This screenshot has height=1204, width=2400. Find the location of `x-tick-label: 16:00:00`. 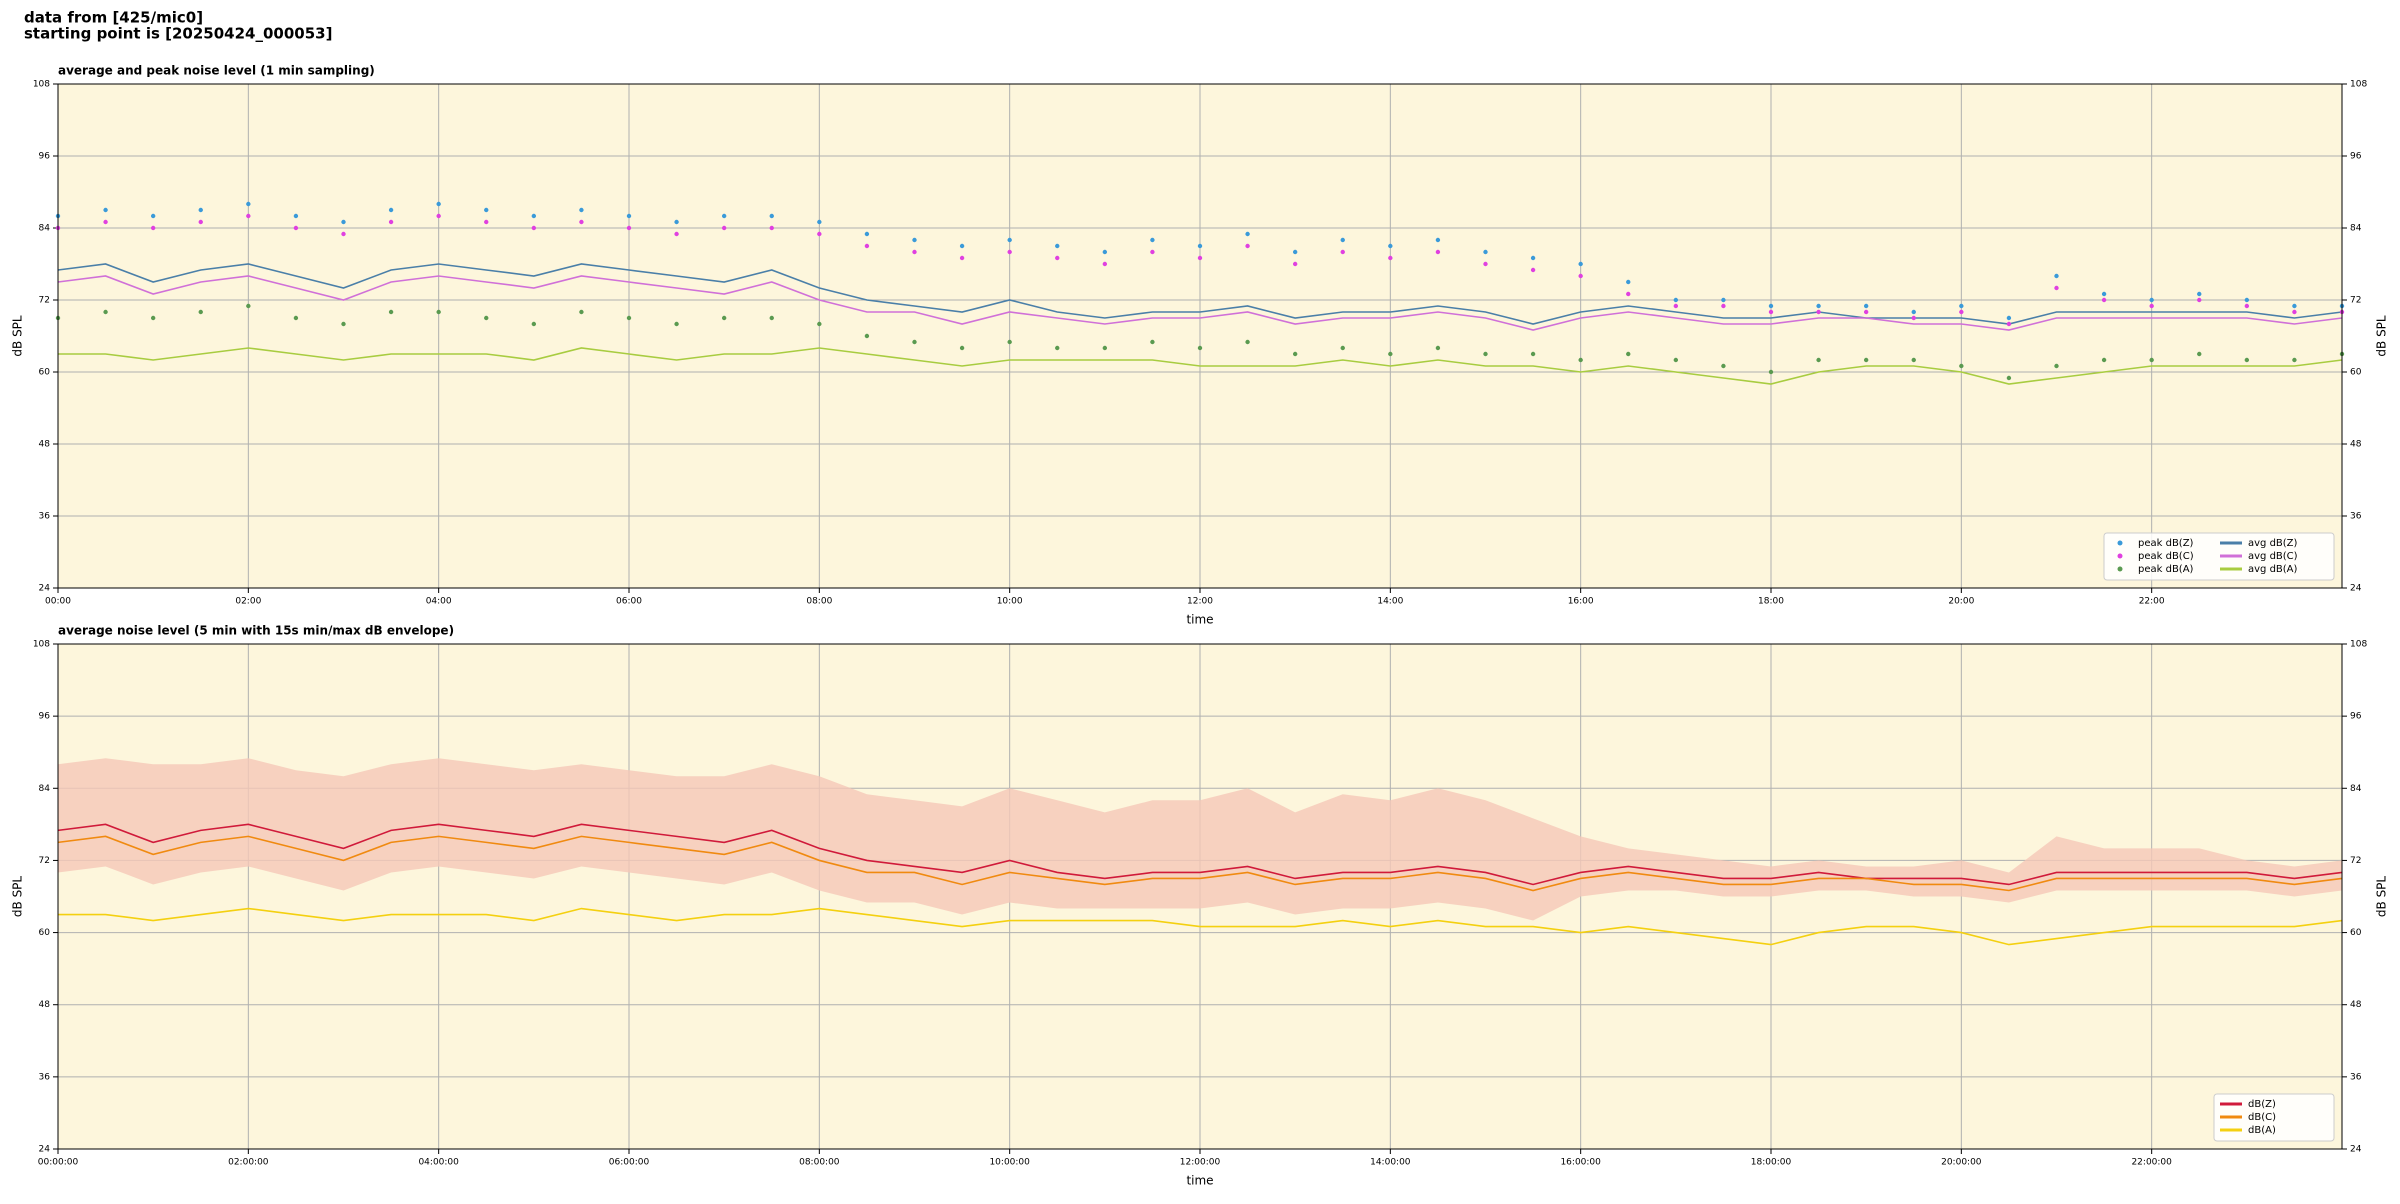

x-tick-label: 16:00:00 is located at coordinates (1580, 1163).